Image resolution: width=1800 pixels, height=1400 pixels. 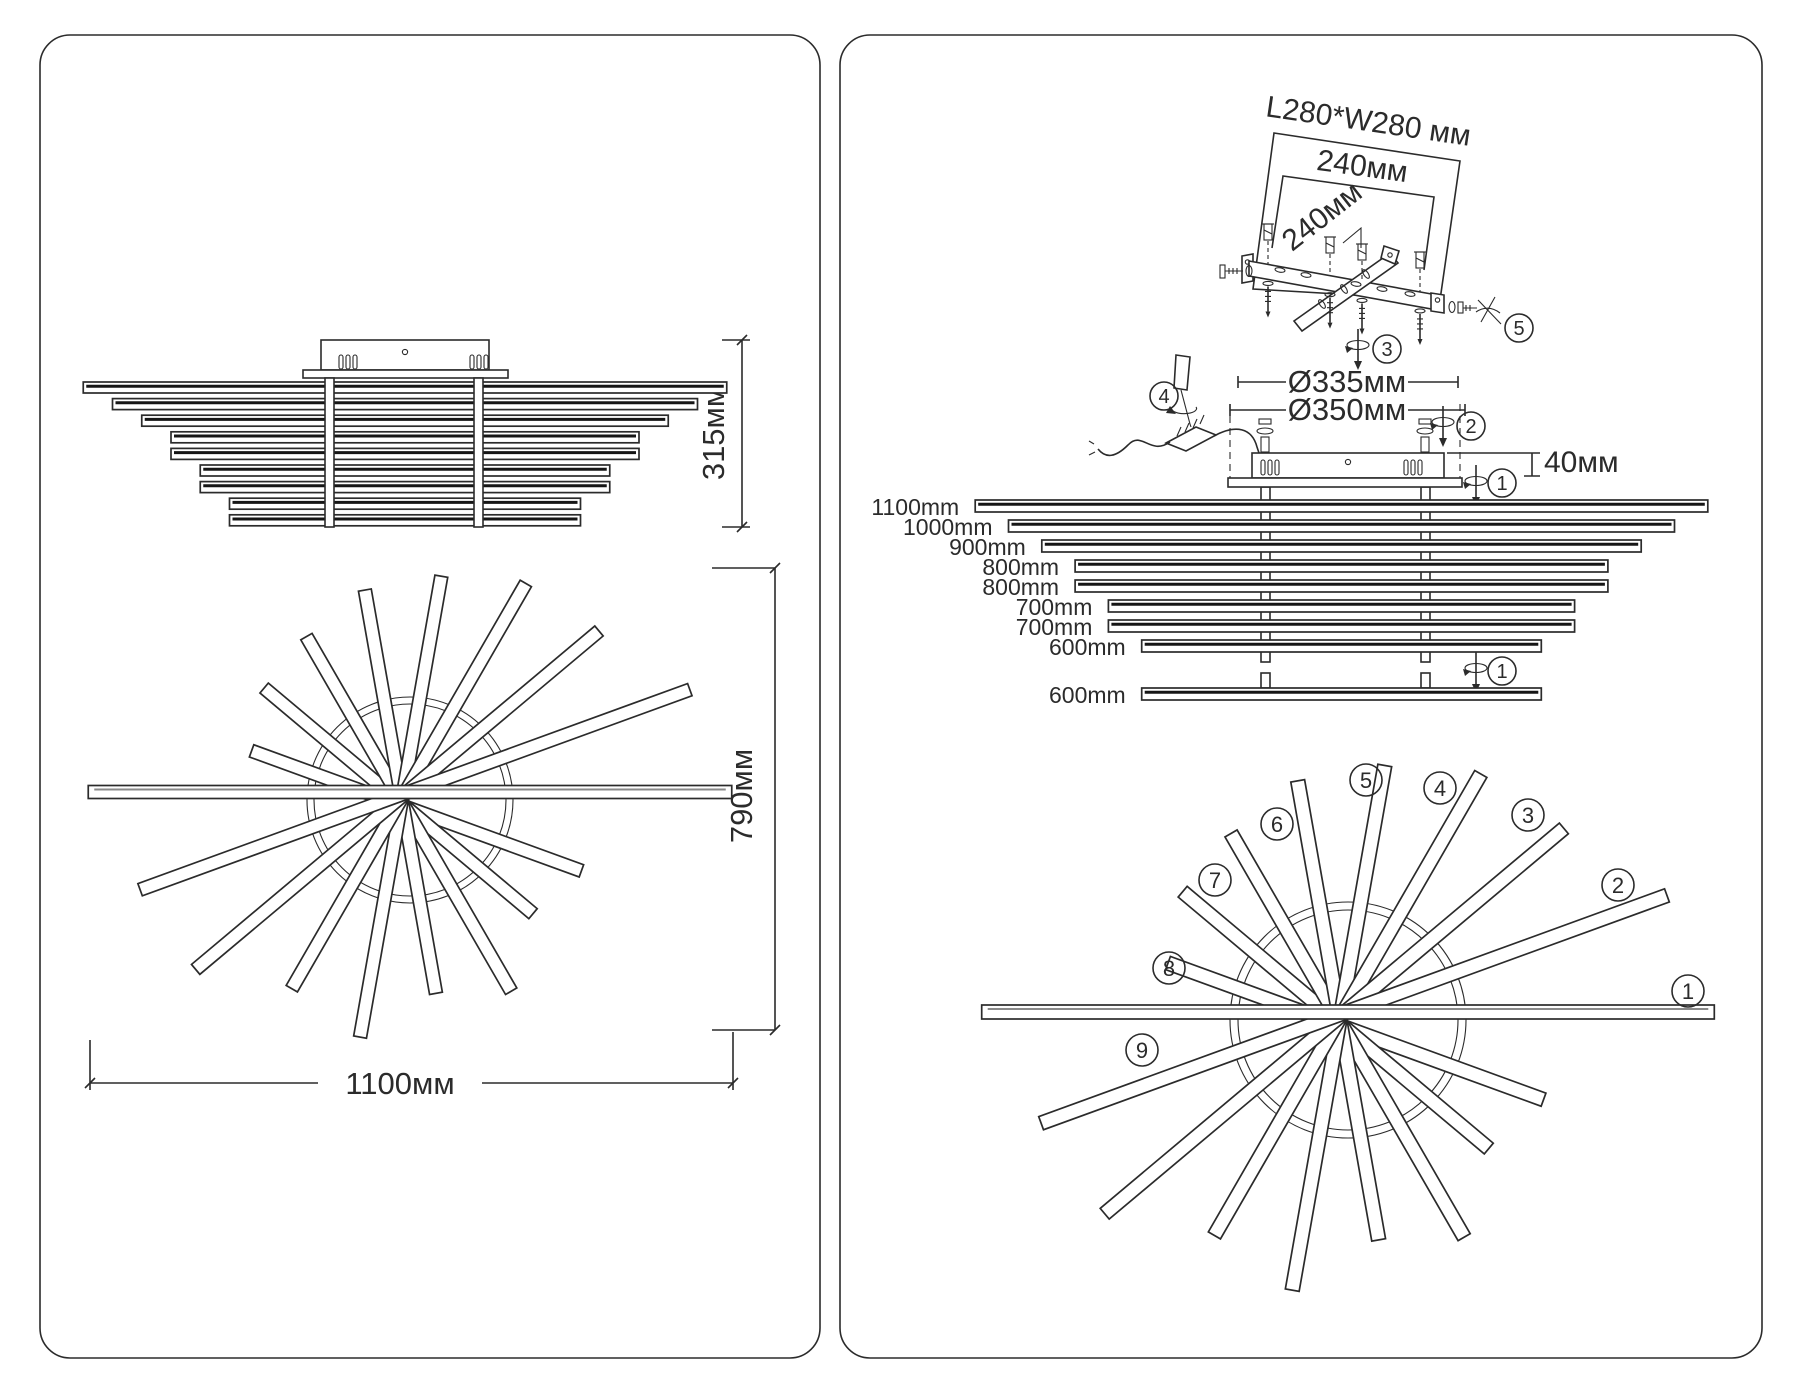 I want to click on leader-line, so click(x=1352, y=237).